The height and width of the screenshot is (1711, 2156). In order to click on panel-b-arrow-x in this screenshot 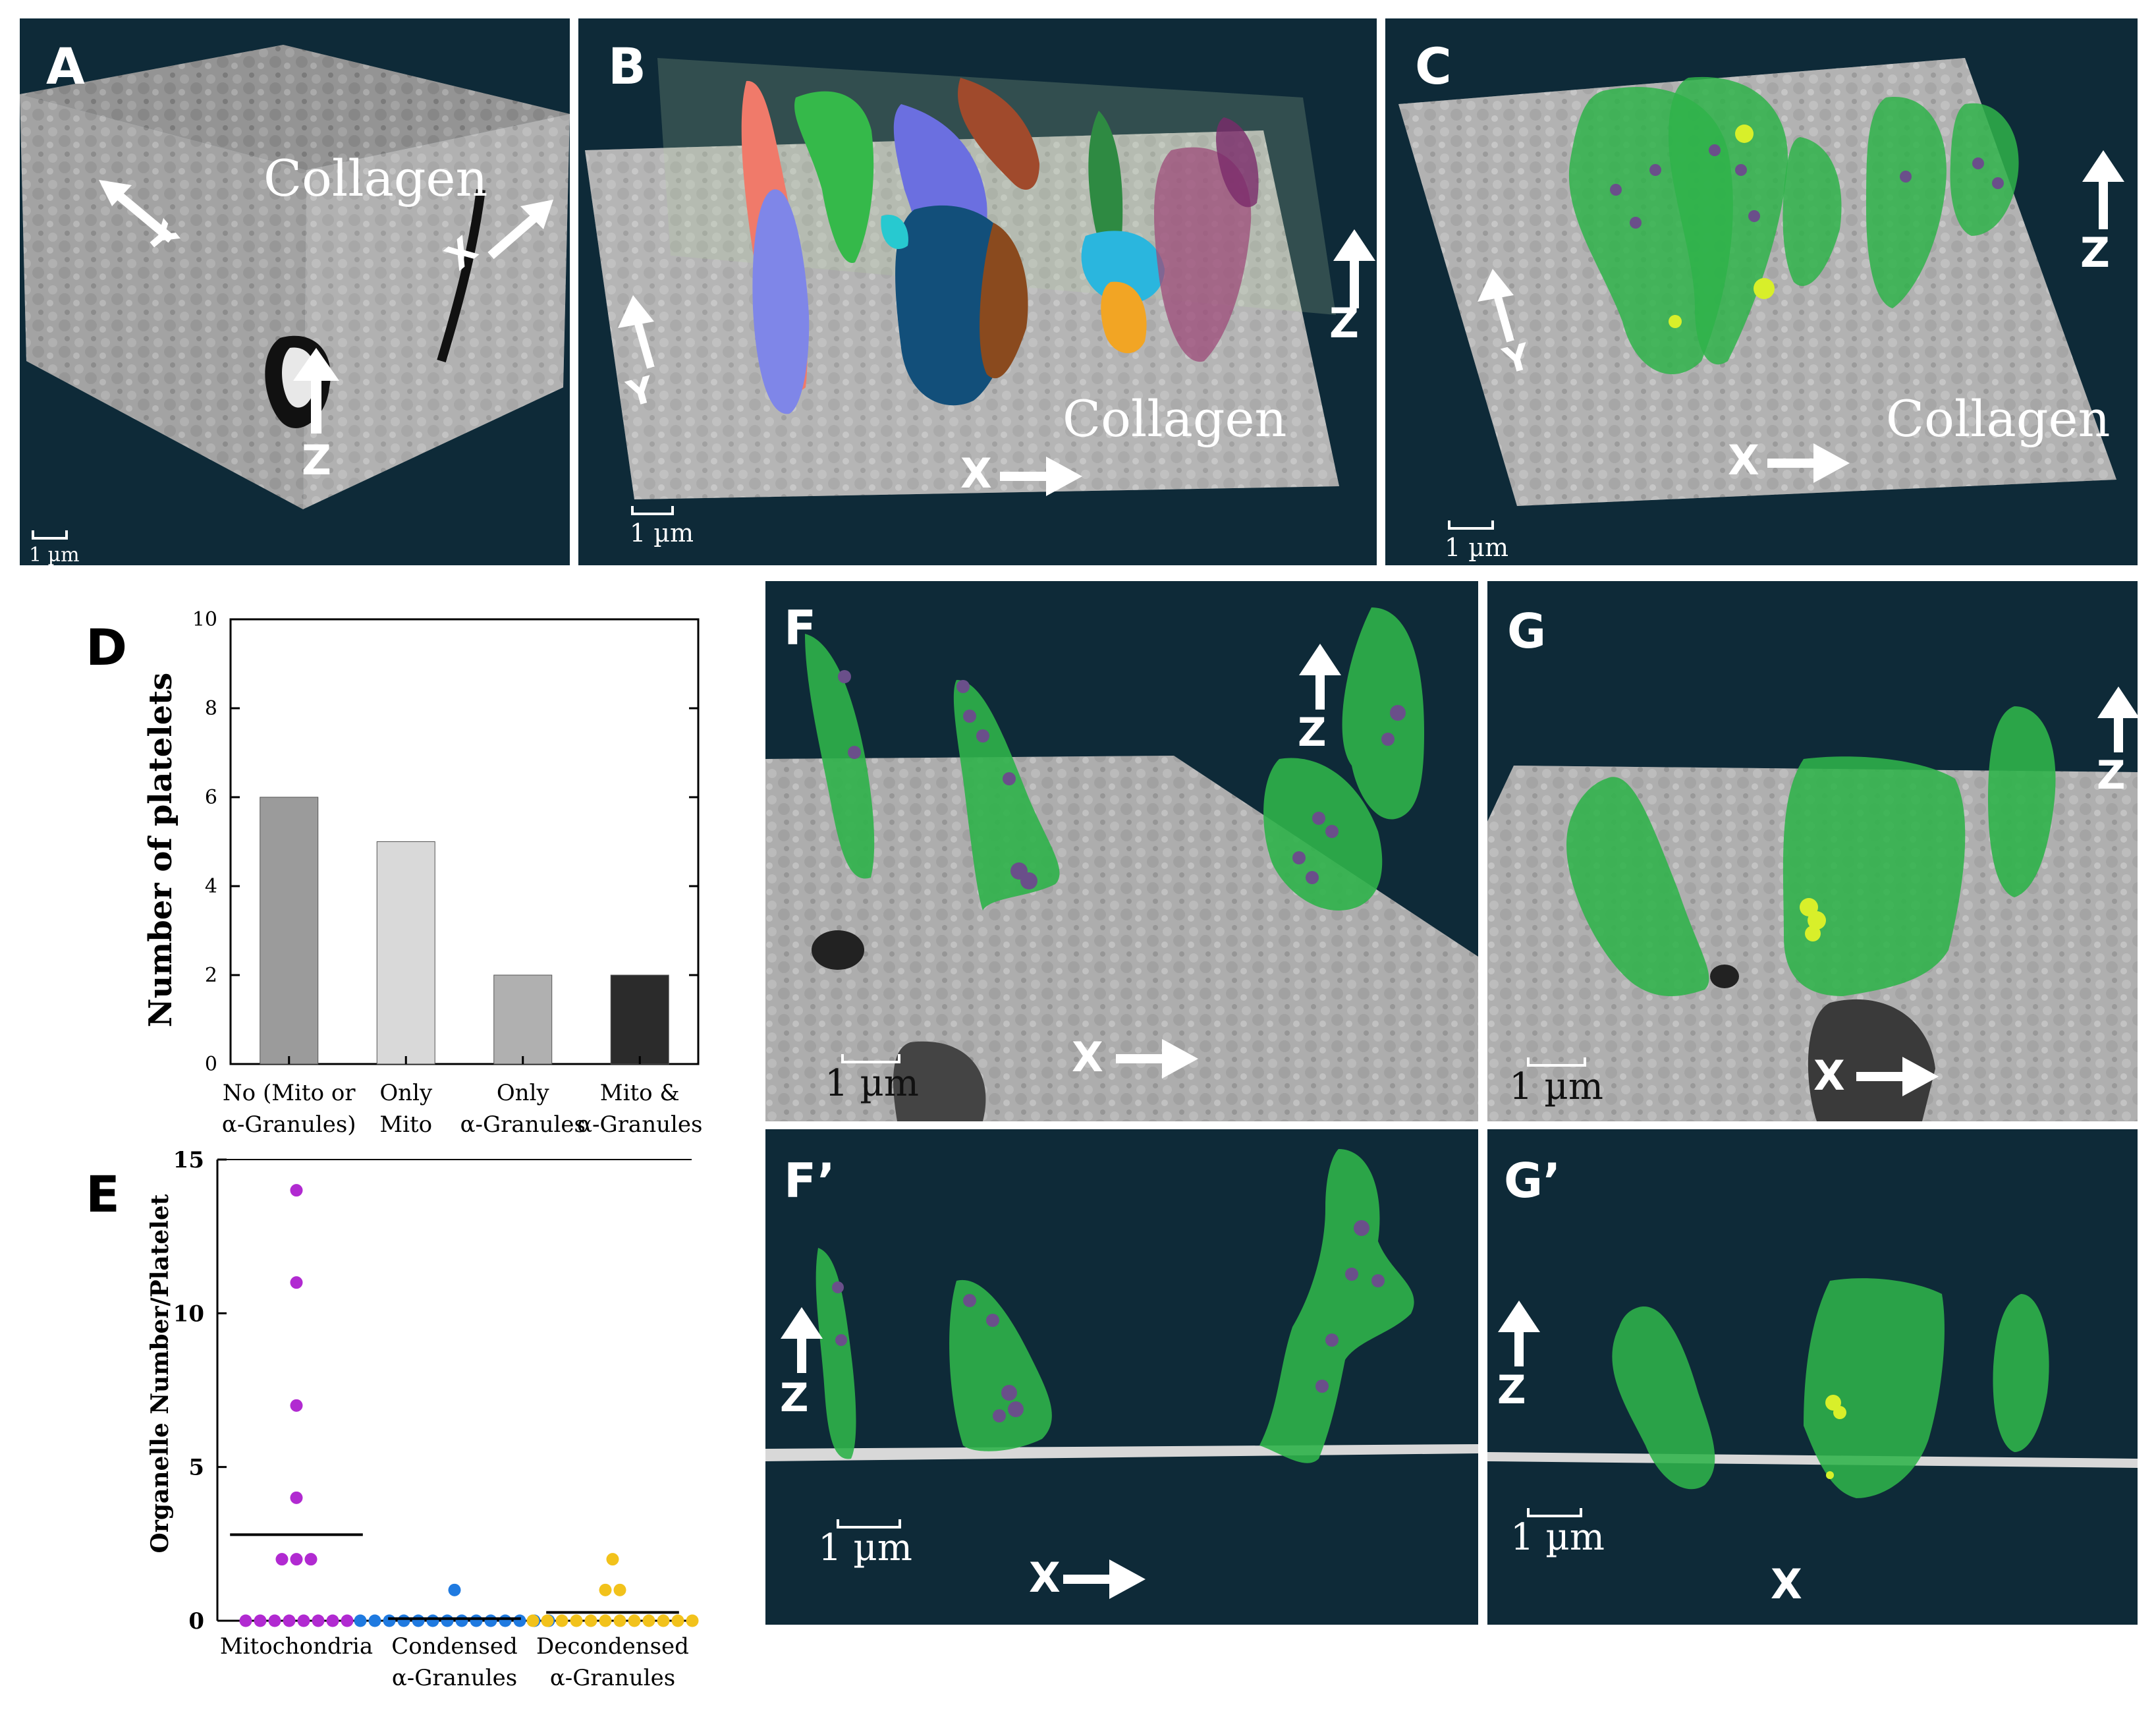, I will do `click(1041, 477)`.